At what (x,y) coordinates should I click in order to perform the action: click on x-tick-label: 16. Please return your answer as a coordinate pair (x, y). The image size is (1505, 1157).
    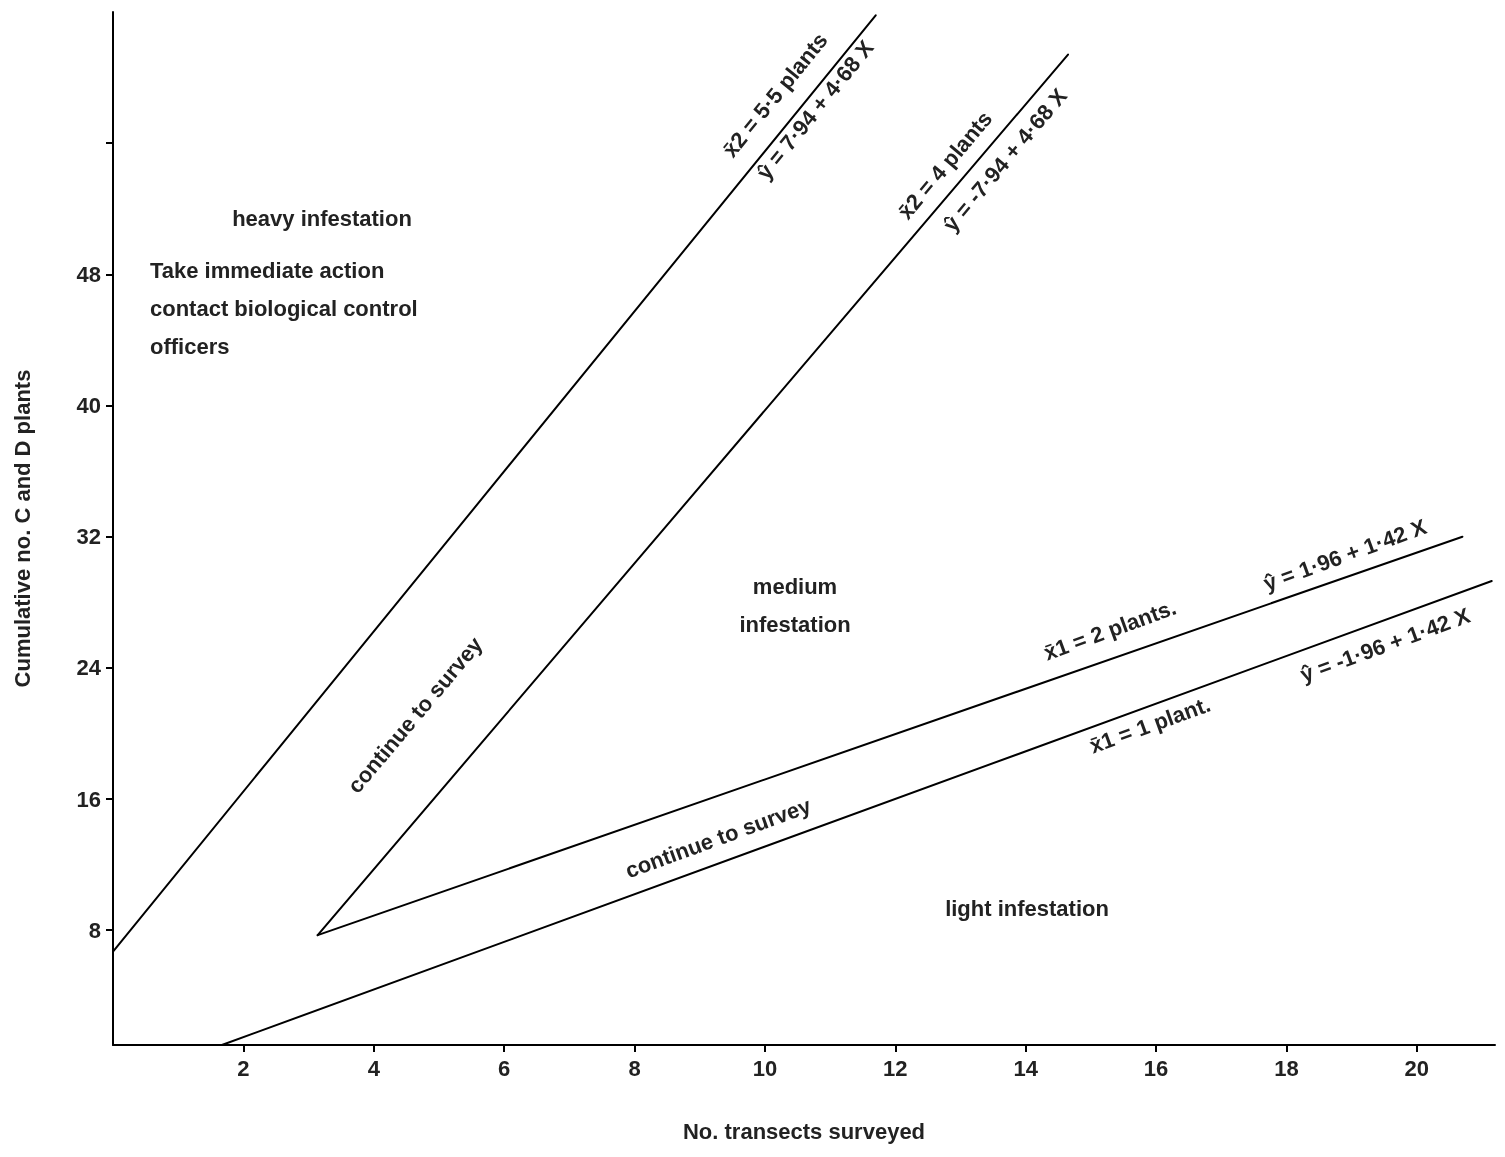
    Looking at the image, I should click on (1156, 1068).